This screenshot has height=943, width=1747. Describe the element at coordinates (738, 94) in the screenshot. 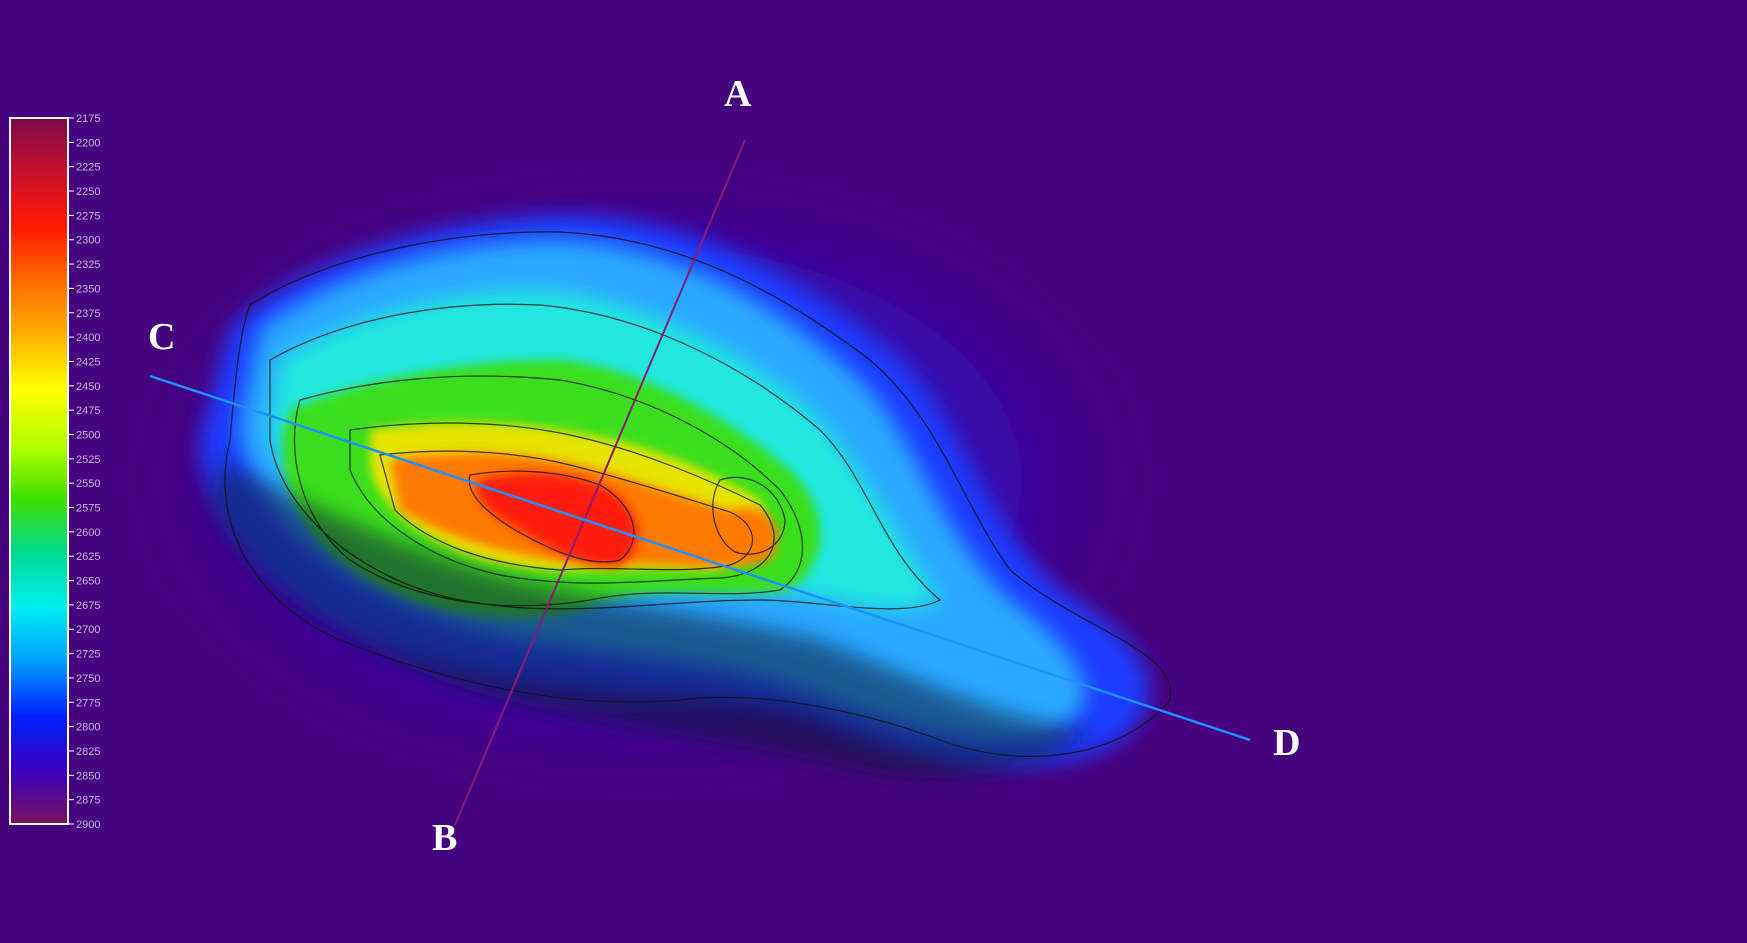

I see `profile-label-a: A` at that location.